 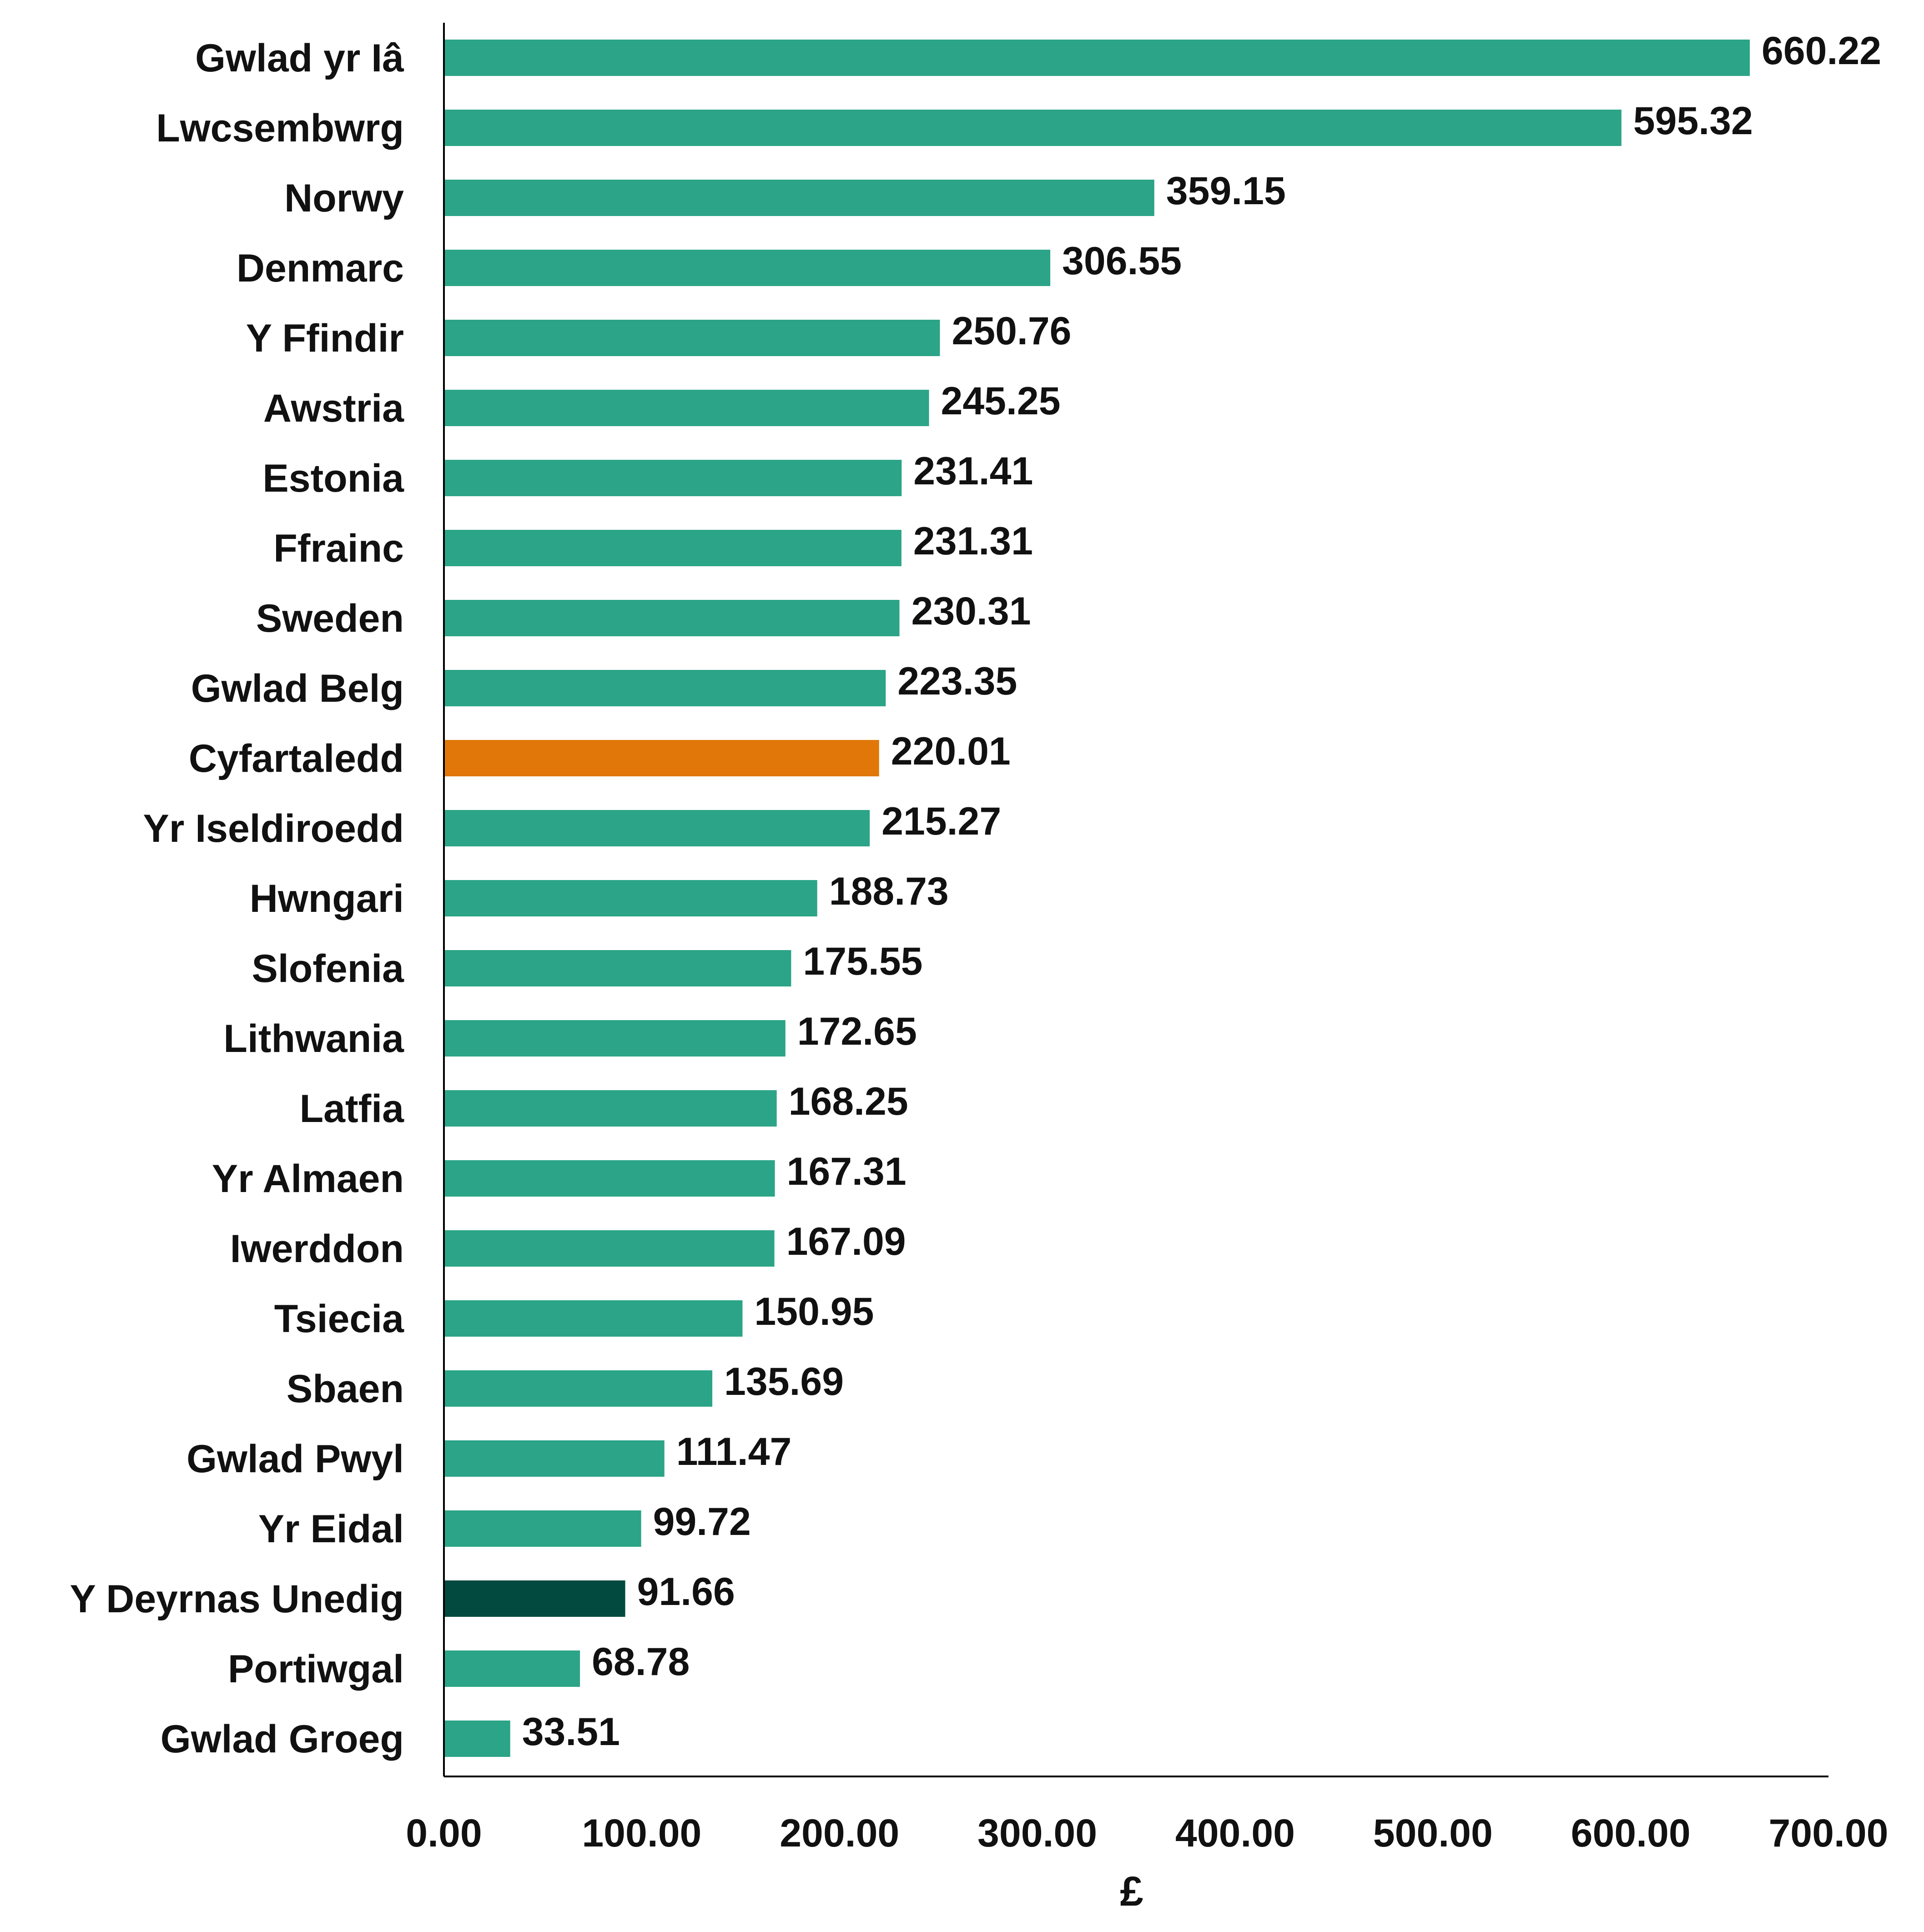 I want to click on category-label: Gwlad Belg, so click(x=297, y=688).